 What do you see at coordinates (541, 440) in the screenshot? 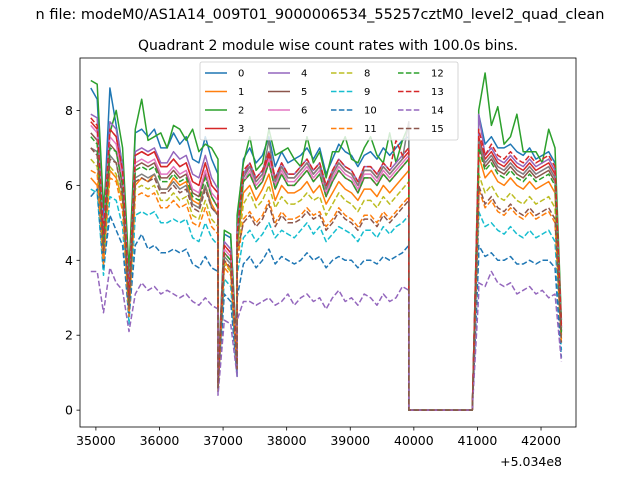
I see `x-tick-label: 42000` at bounding box center [541, 440].